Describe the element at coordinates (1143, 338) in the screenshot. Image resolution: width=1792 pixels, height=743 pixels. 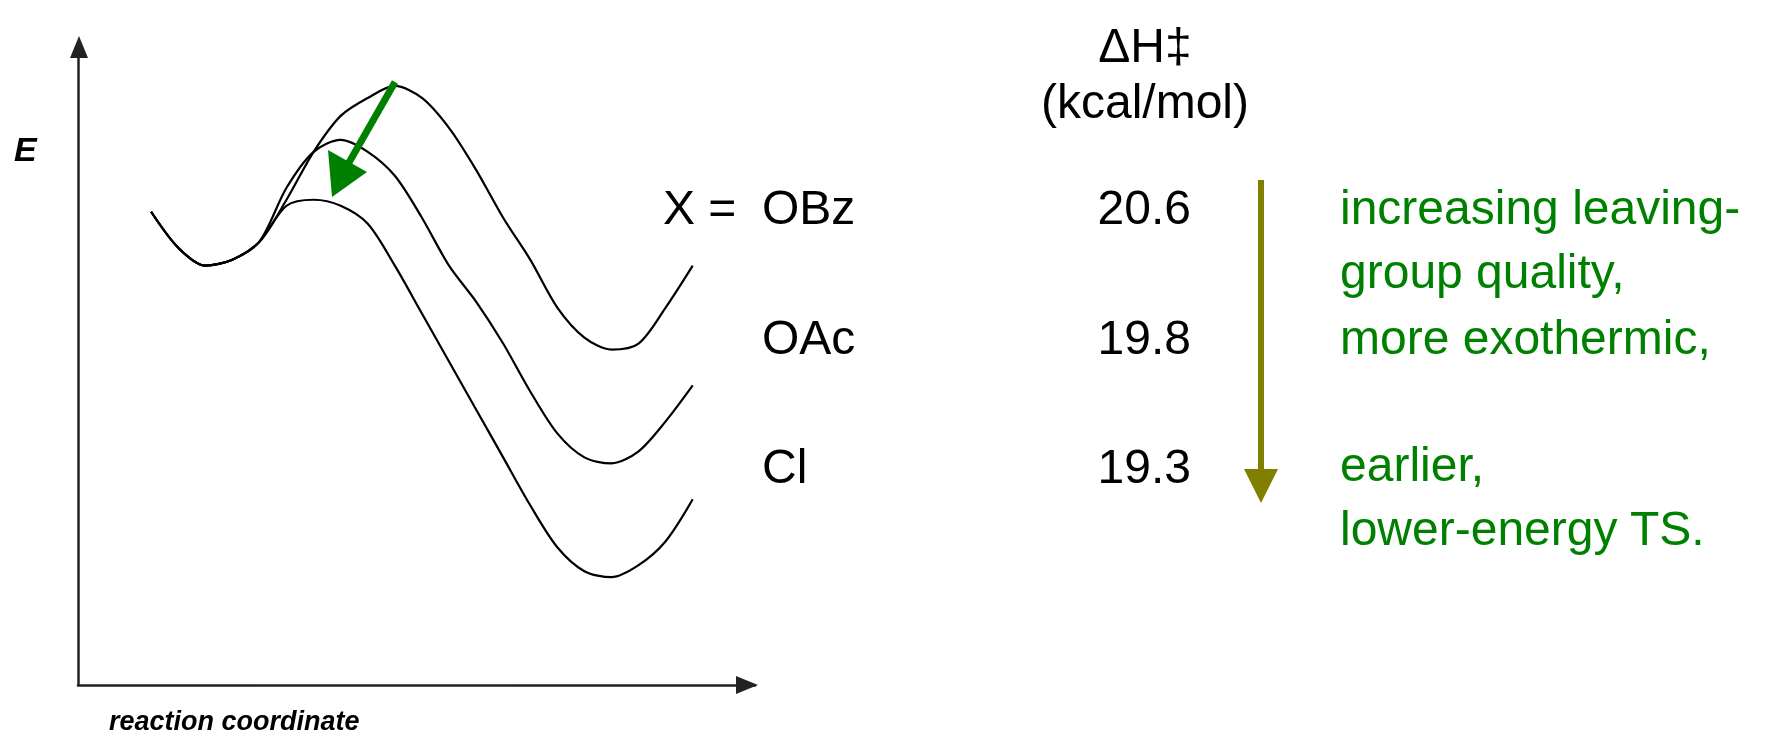
I see `data-label: 19.8` at that location.